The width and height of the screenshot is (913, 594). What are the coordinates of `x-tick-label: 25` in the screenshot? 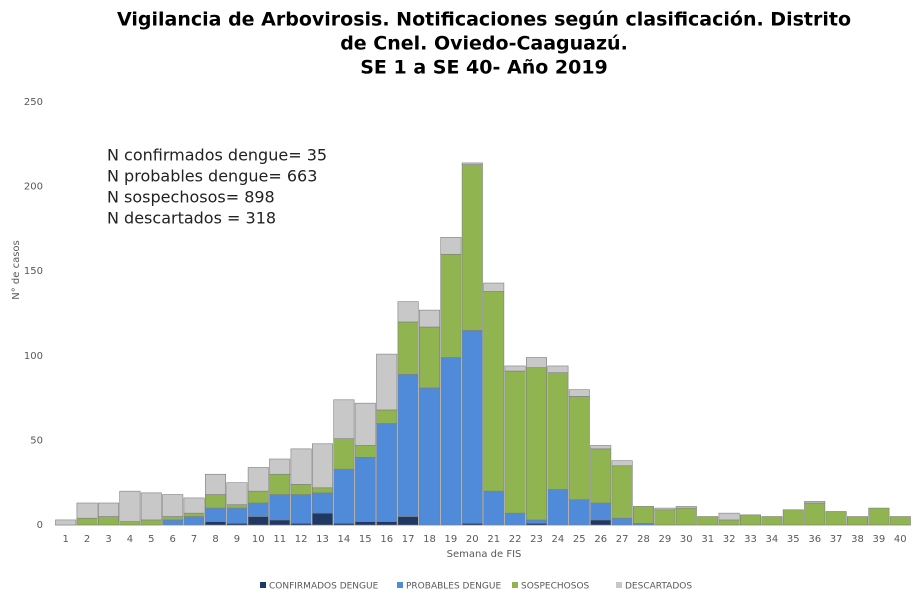 It's located at (579, 539).